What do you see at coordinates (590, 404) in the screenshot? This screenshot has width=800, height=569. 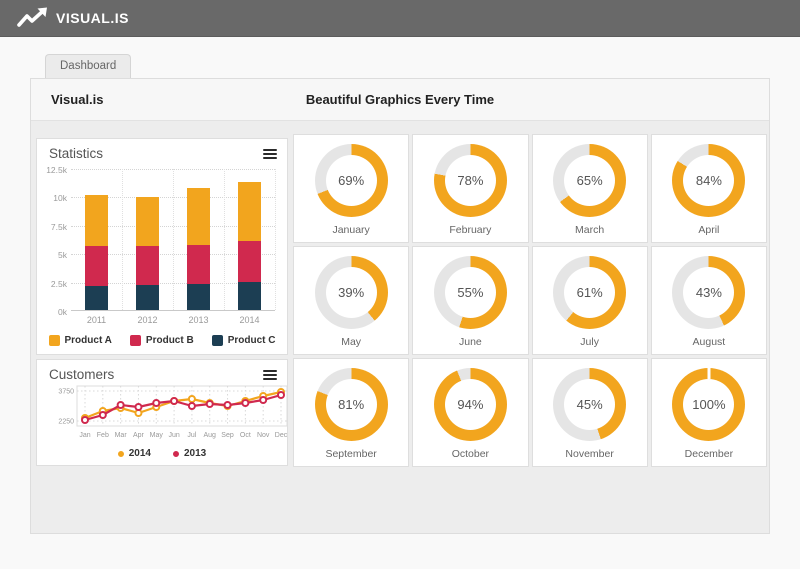 I see `donut-chart: 45%` at bounding box center [590, 404].